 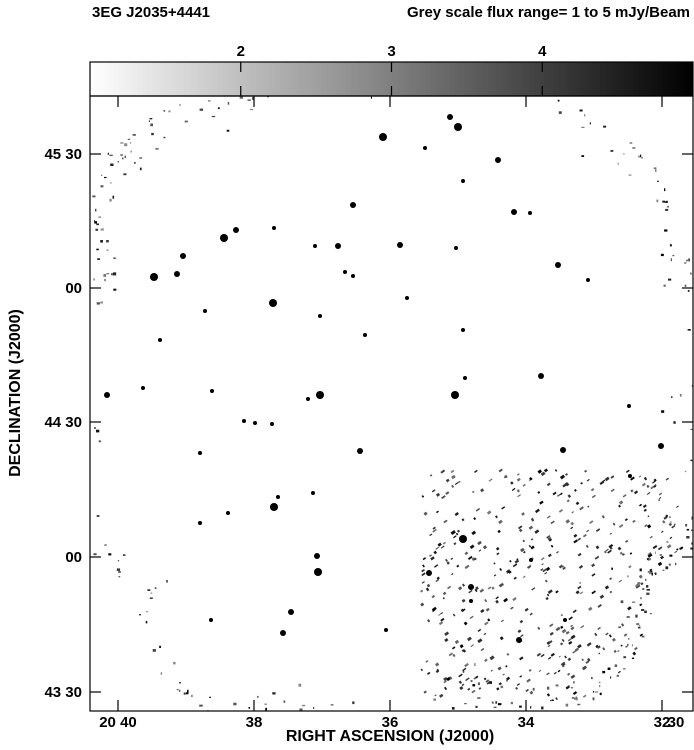 What do you see at coordinates (390, 722) in the screenshot?
I see `x-tick-label: 36` at bounding box center [390, 722].